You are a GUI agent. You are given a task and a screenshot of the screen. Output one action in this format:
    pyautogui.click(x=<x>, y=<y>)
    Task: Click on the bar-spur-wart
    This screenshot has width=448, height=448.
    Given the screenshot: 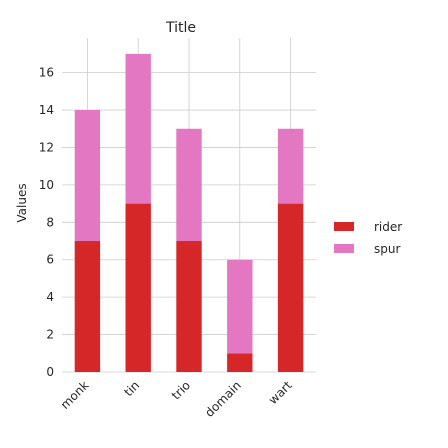 What is the action you would take?
    pyautogui.click(x=290, y=166)
    